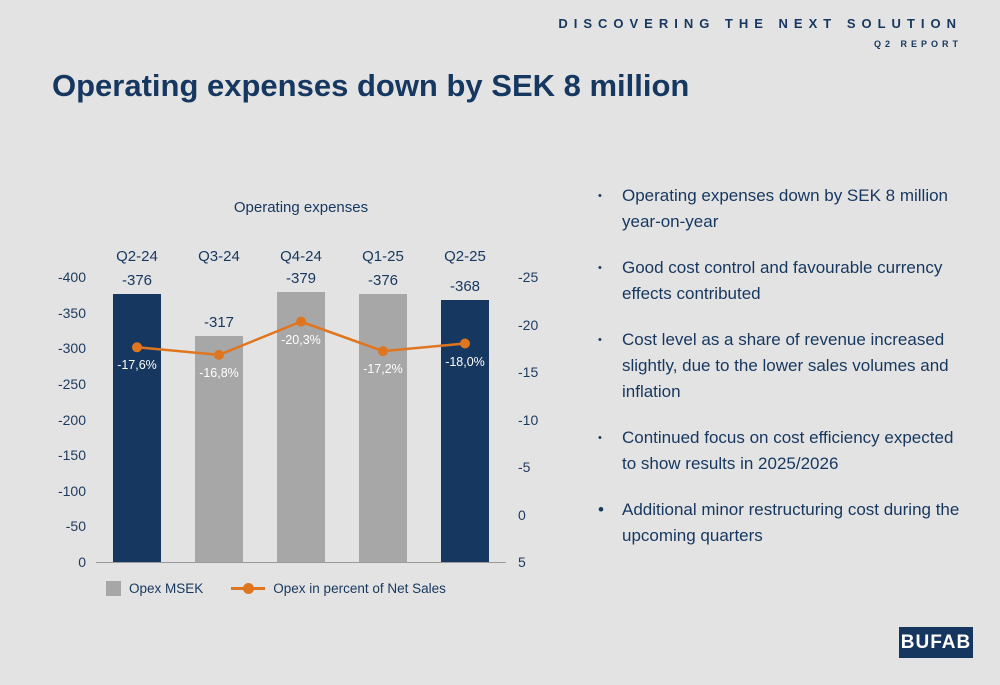 The height and width of the screenshot is (685, 1000). What do you see at coordinates (760, 32) in the screenshot?
I see `header-tagline: DISCOVERING THE NEXT SOLUTION Q2 REPORT` at bounding box center [760, 32].